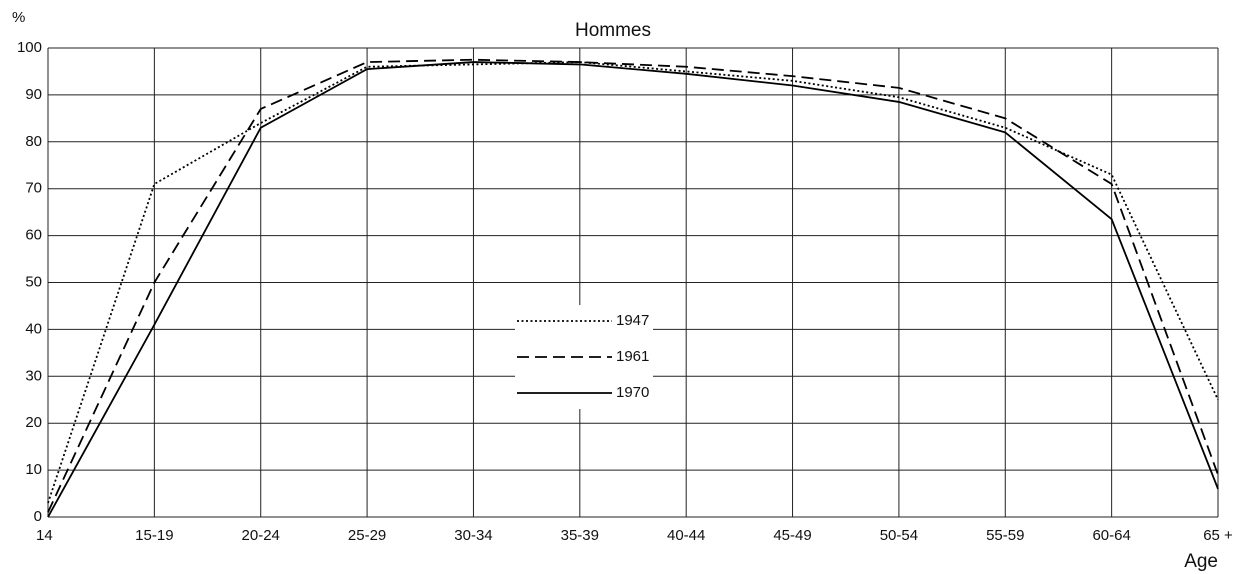 Image resolution: width=1237 pixels, height=574 pixels. Describe the element at coordinates (33, 94) in the screenshot. I see `y-tick-label: 90` at that location.